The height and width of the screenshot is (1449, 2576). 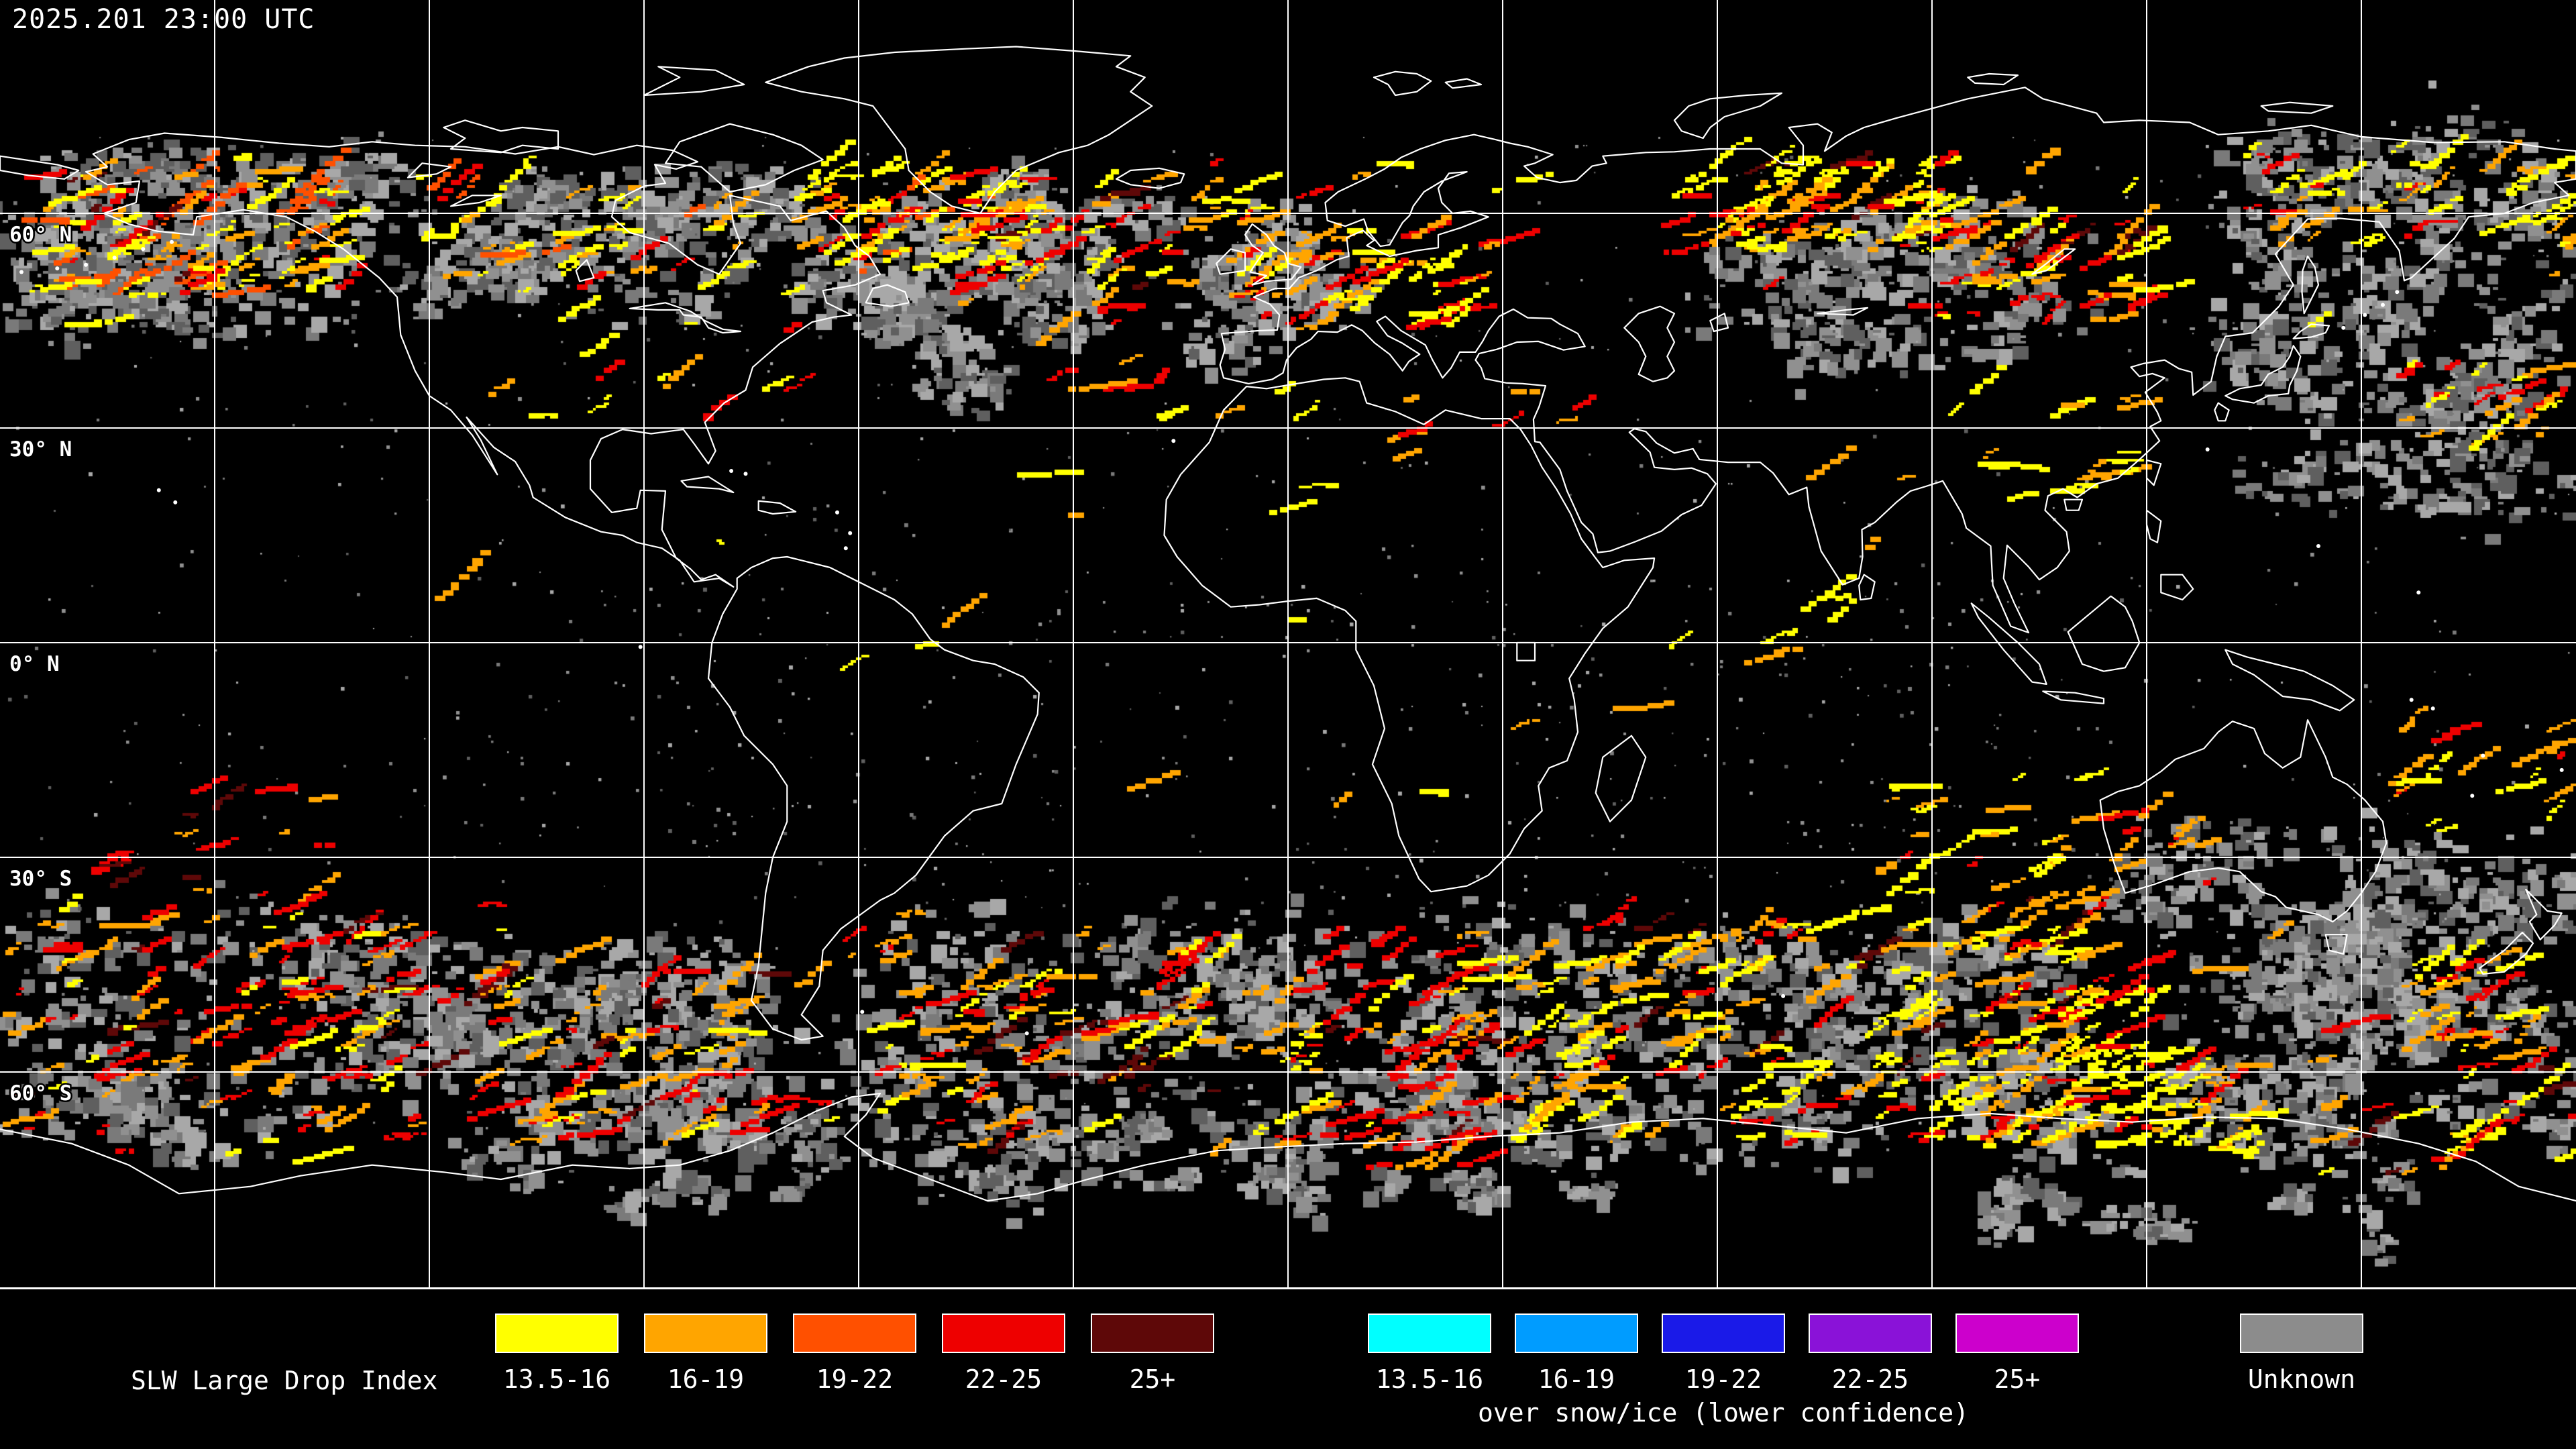 I want to click on coast-luzon, so click(x=2153, y=526).